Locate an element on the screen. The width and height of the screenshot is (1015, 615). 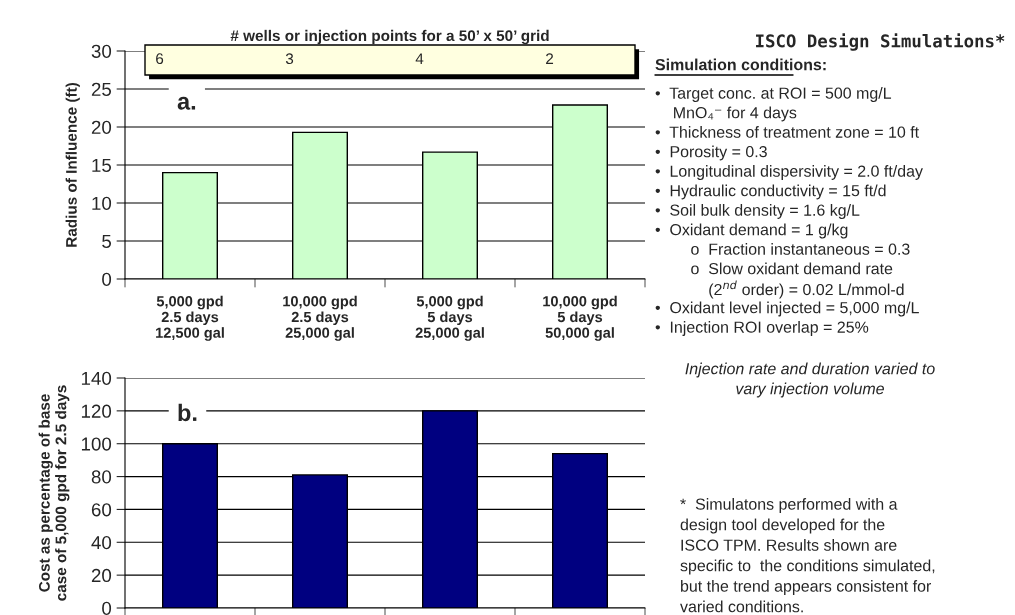
text: ISCO TPM. Results shown are is located at coordinates (789, 545).